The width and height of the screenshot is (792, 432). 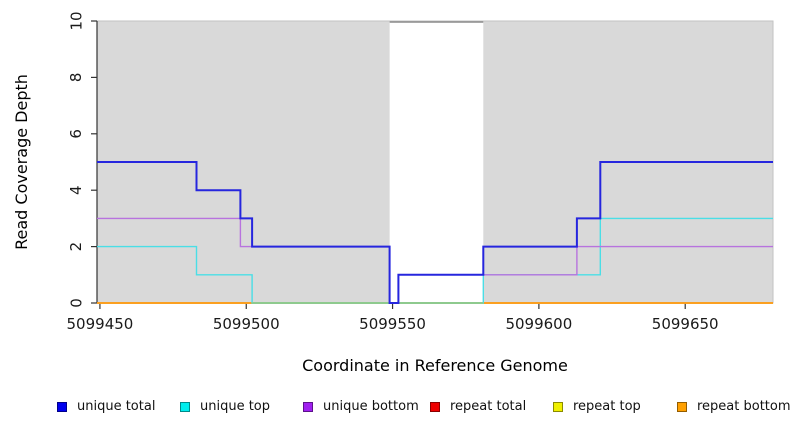 I want to click on x-tick-label: 5099550, so click(x=392, y=324).